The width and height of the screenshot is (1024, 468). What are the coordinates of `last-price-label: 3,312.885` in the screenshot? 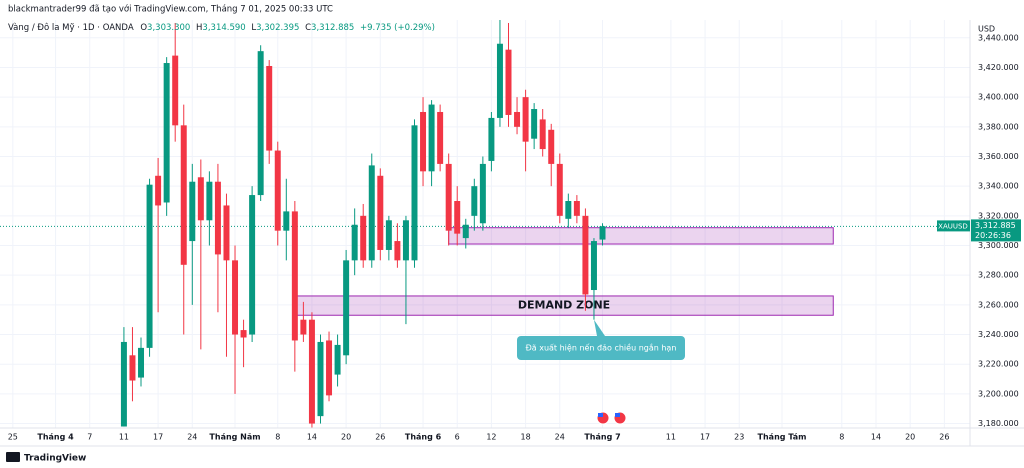 It's located at (995, 225).